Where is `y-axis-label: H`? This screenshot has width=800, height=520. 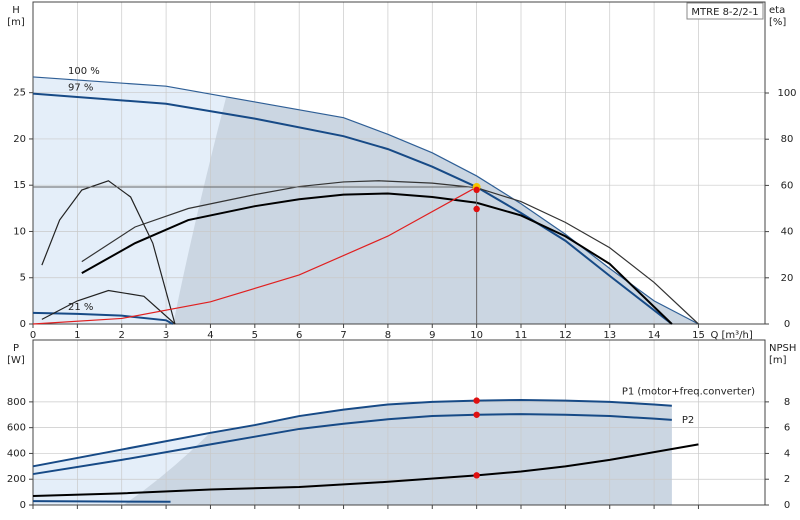
y-axis-label: H is located at coordinates (16, 10).